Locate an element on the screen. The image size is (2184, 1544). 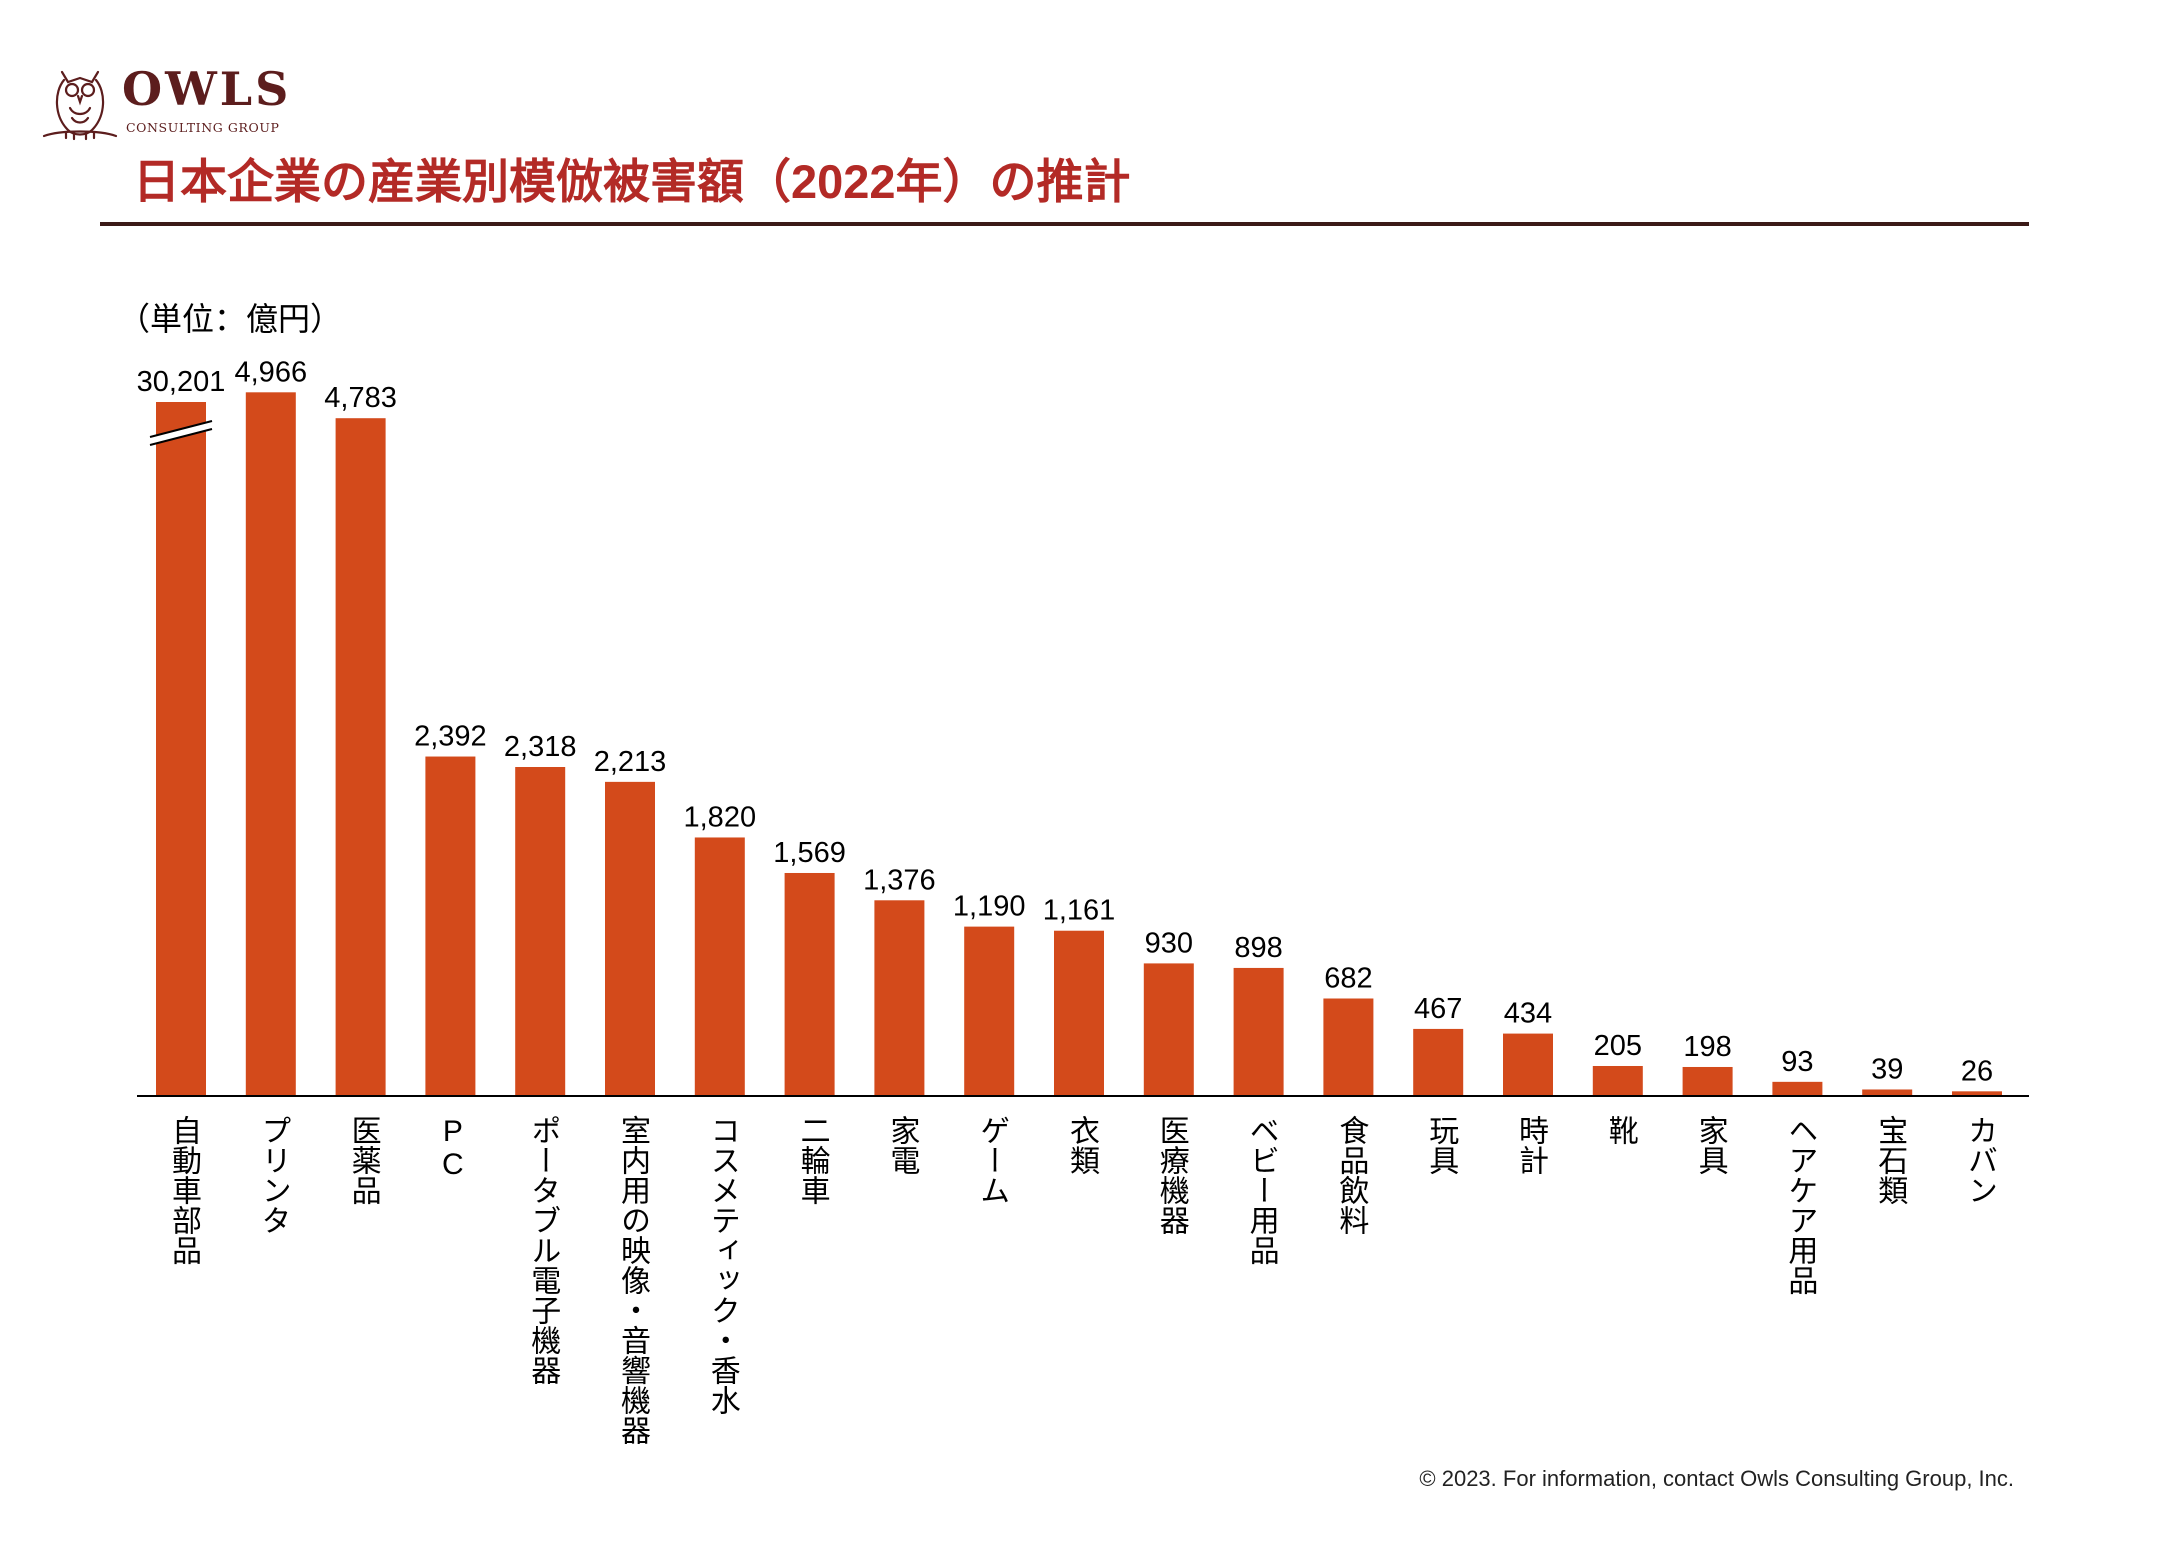
category-label: ヘアケア用品 is located at coordinates (1800, 1205).